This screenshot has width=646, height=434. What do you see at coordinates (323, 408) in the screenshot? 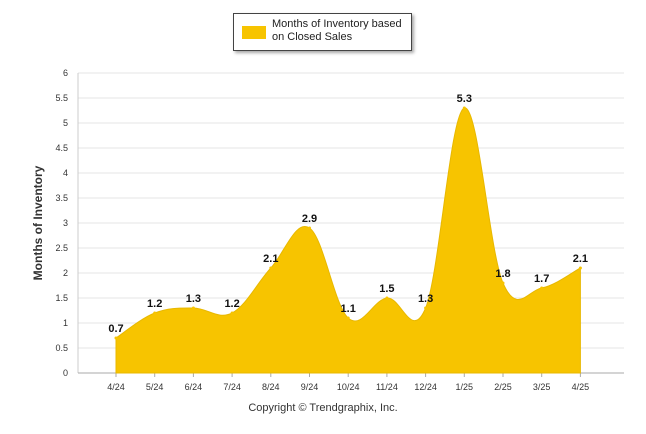
I see `copyright-text: Copyright © Trendgraphix, Inc.` at bounding box center [323, 408].